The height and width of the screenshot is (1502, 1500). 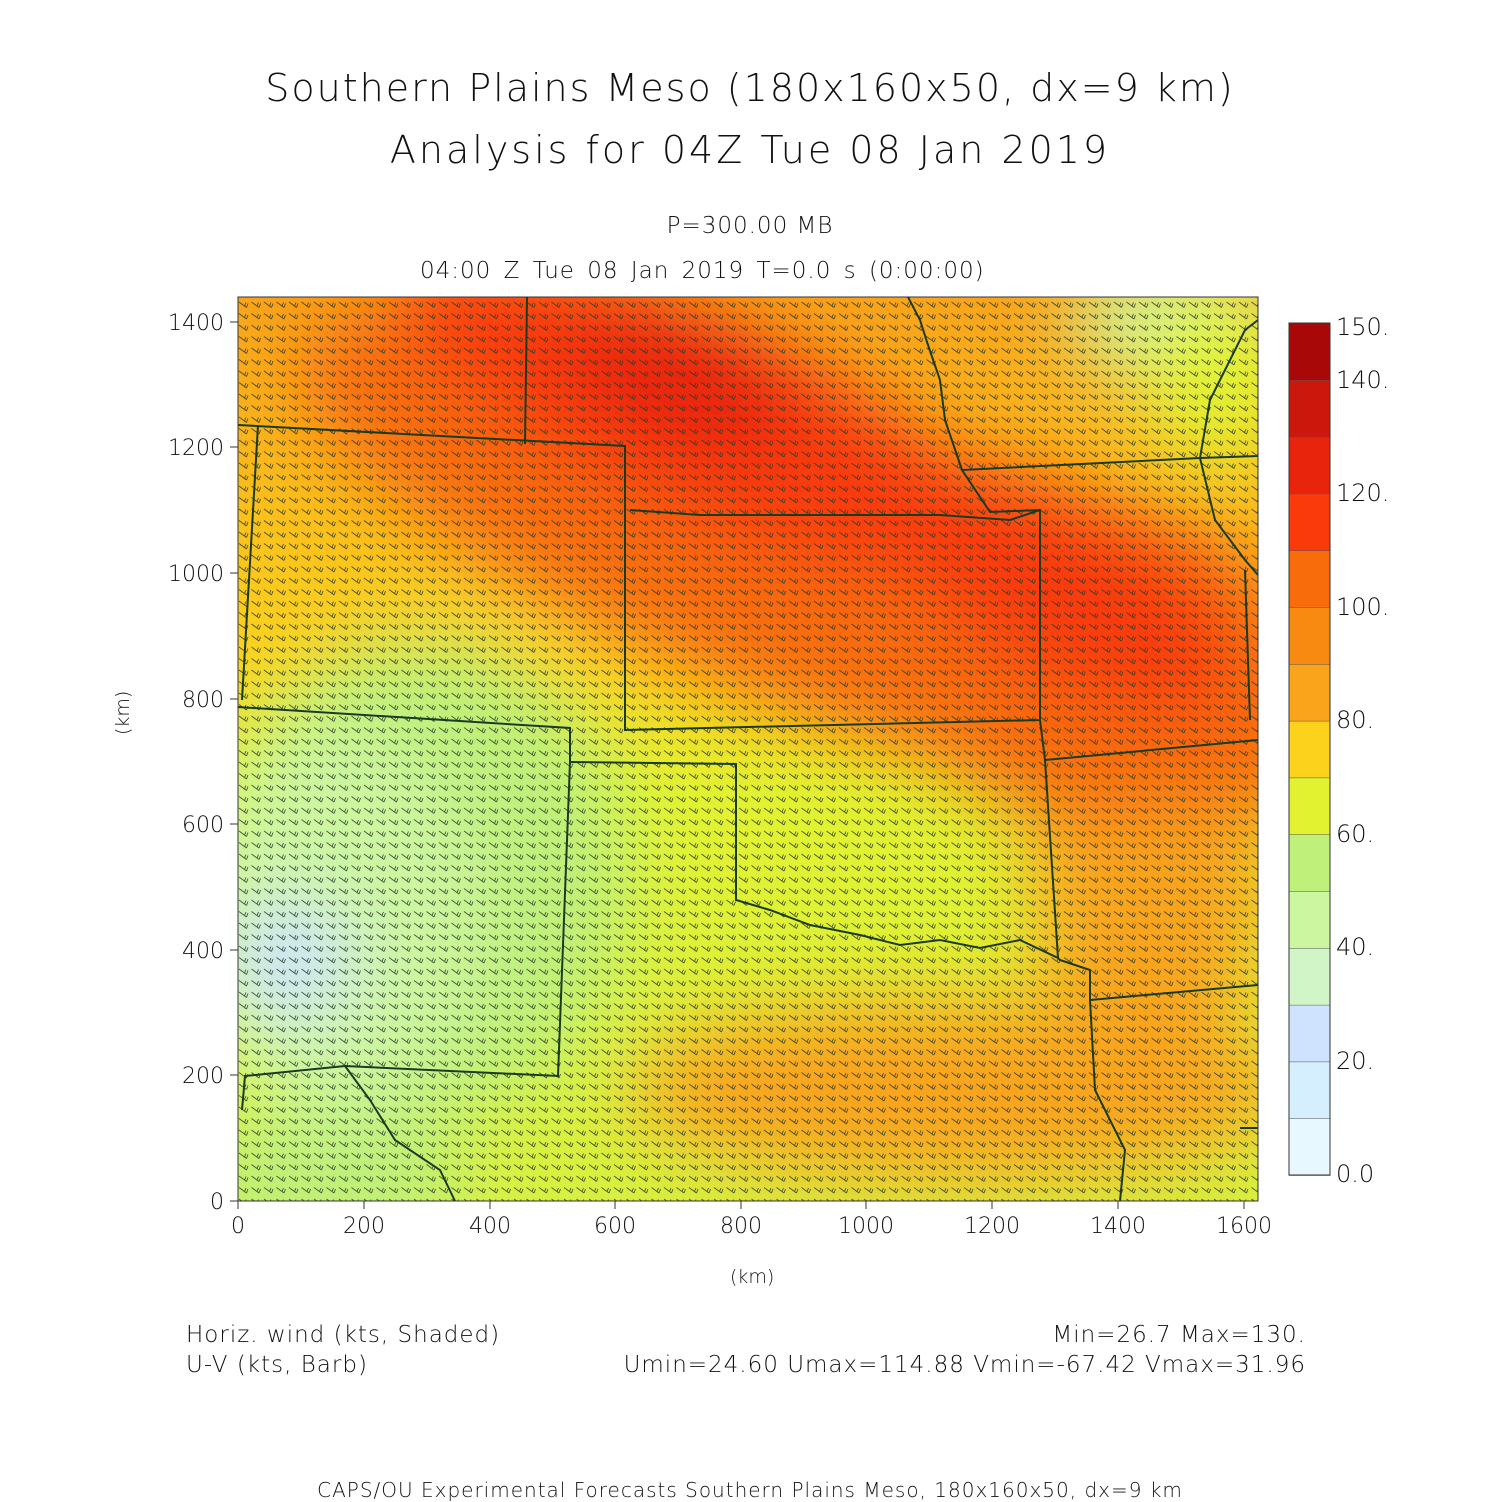 I want to click on x-tick-0: 0, so click(x=238, y=1226).